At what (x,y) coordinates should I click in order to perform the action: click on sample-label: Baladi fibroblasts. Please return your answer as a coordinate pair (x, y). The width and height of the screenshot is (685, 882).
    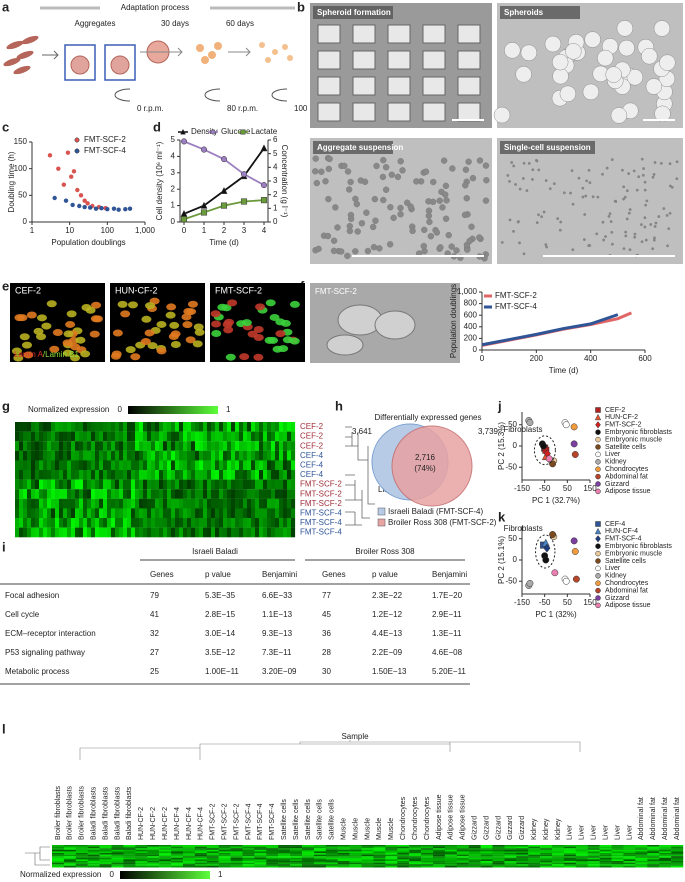
    Looking at the image, I should click on (105, 813).